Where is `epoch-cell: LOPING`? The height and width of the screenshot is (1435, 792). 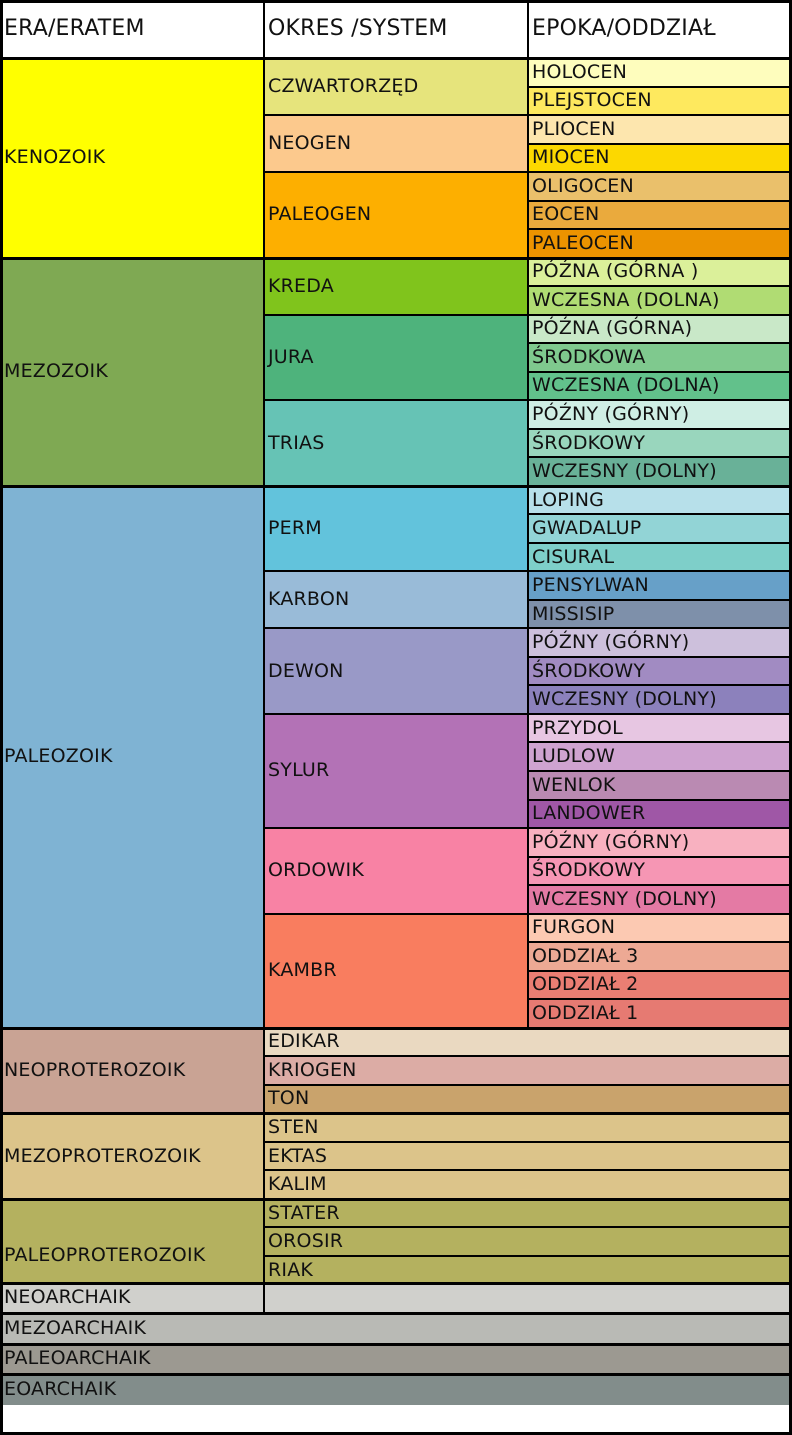 epoch-cell: LOPING is located at coordinates (660, 500).